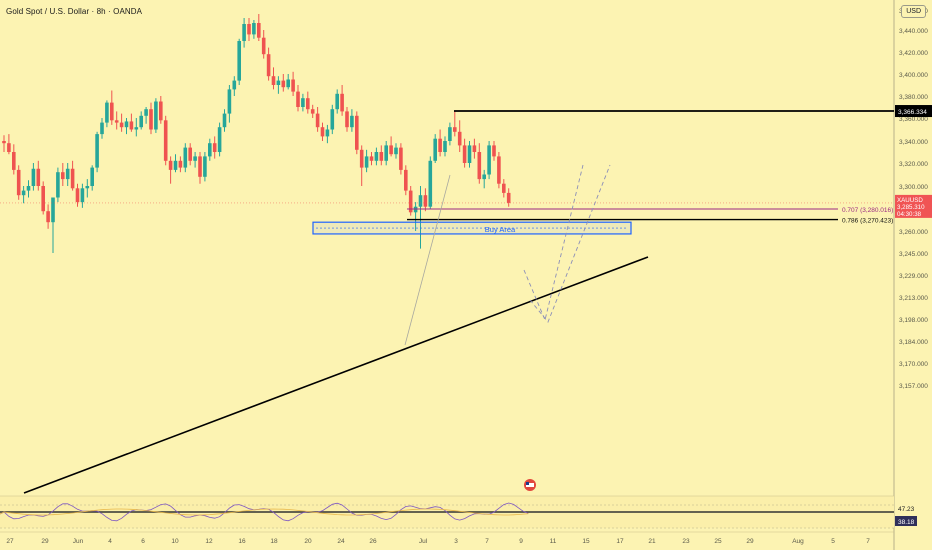 The width and height of the screenshot is (932, 550). Describe the element at coordinates (911, 207) in the screenshot. I see `current-tag-price: 3,285.310` at that location.